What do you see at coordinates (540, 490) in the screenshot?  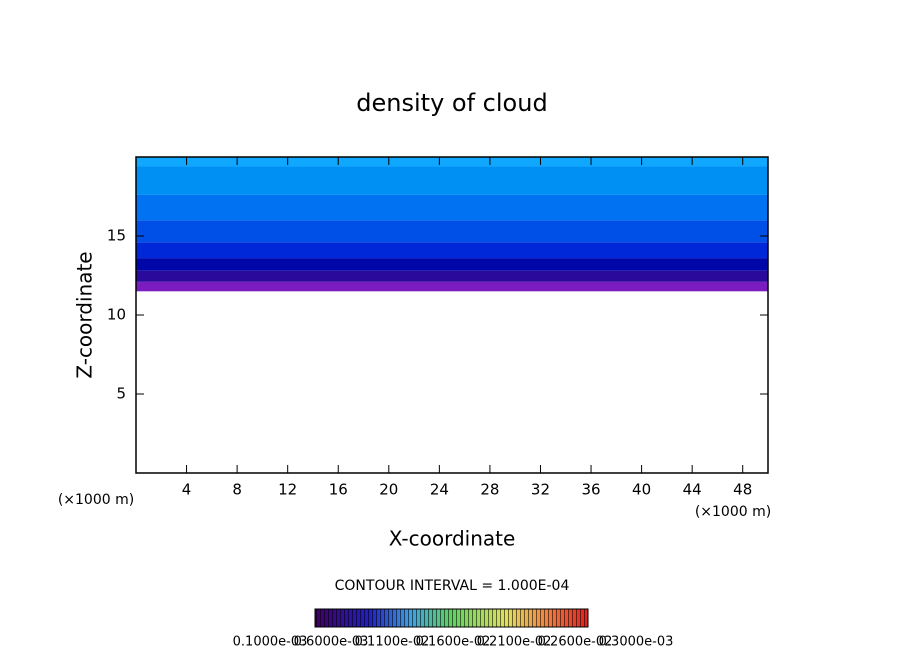 I see `x-tick-label: 32` at bounding box center [540, 490].